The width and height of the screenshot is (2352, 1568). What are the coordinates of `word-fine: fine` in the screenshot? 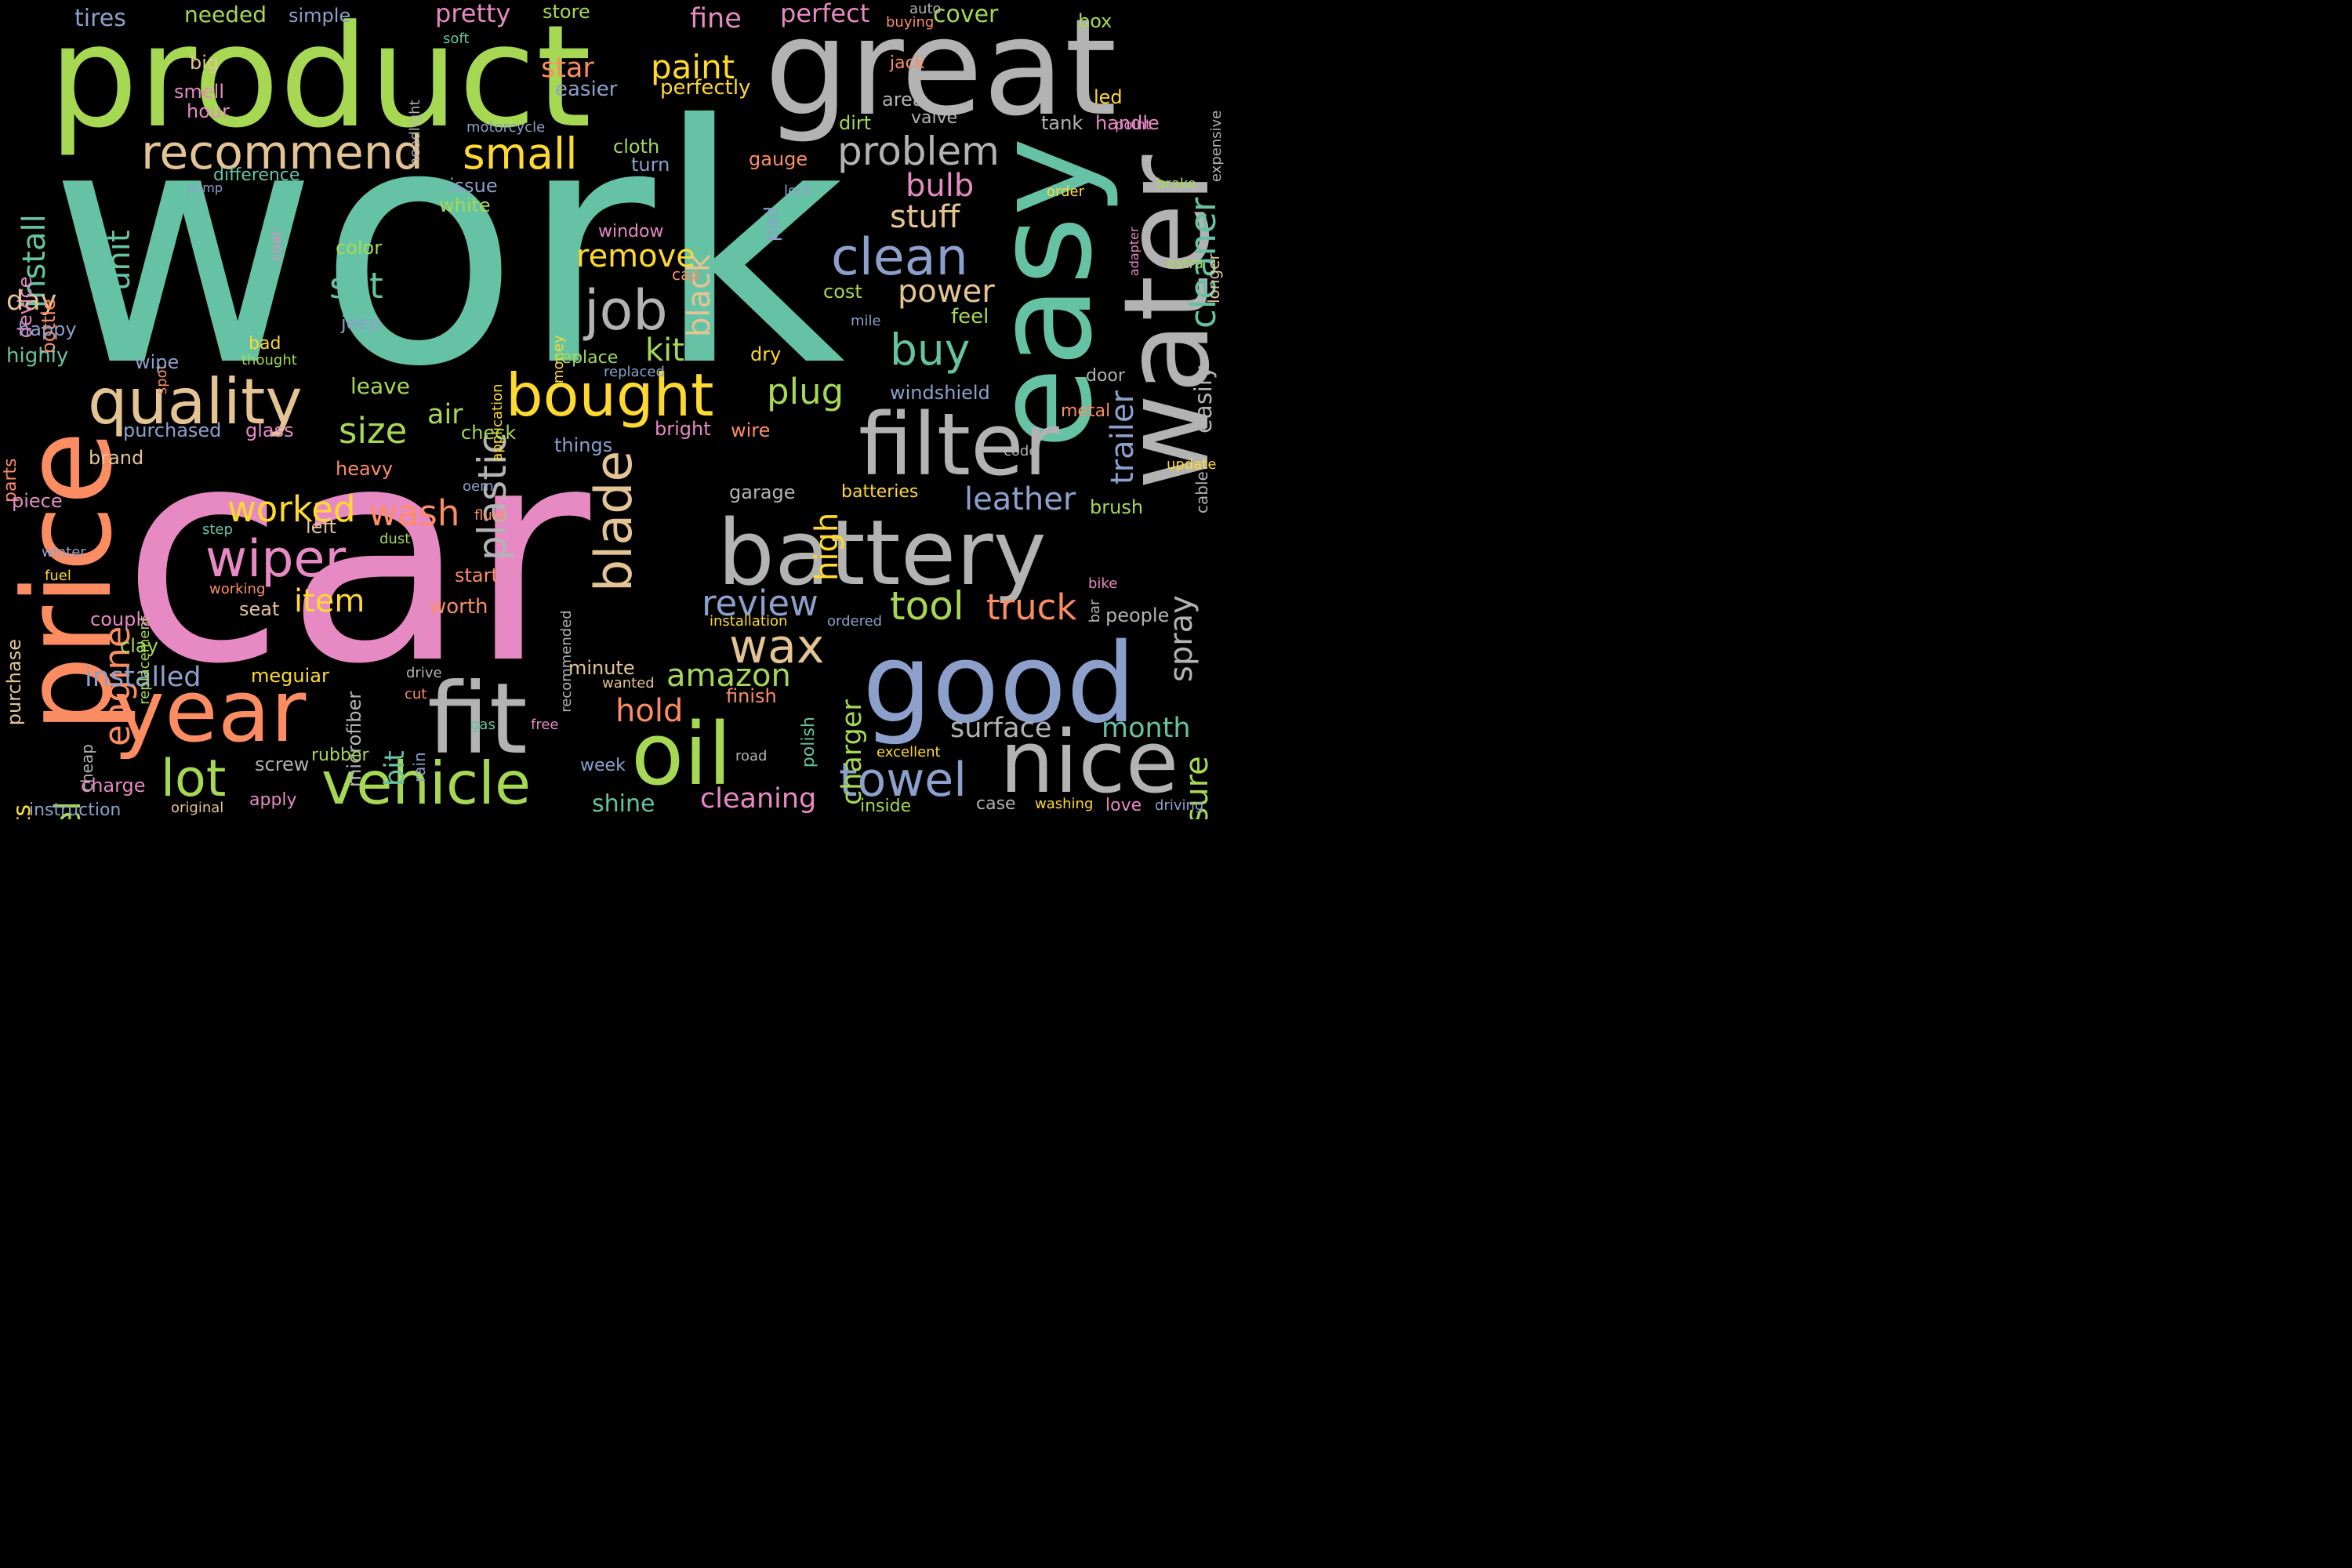 It's located at (716, 18).